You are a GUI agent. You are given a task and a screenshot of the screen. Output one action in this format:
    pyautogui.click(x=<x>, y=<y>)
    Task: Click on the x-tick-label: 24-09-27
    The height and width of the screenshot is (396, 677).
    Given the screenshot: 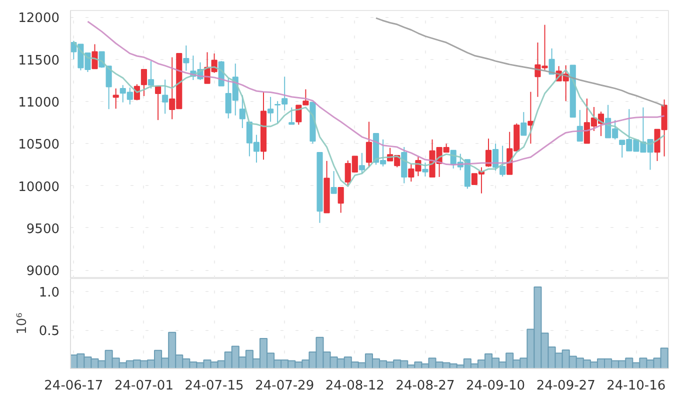 What is the action you would take?
    pyautogui.click(x=566, y=386)
    